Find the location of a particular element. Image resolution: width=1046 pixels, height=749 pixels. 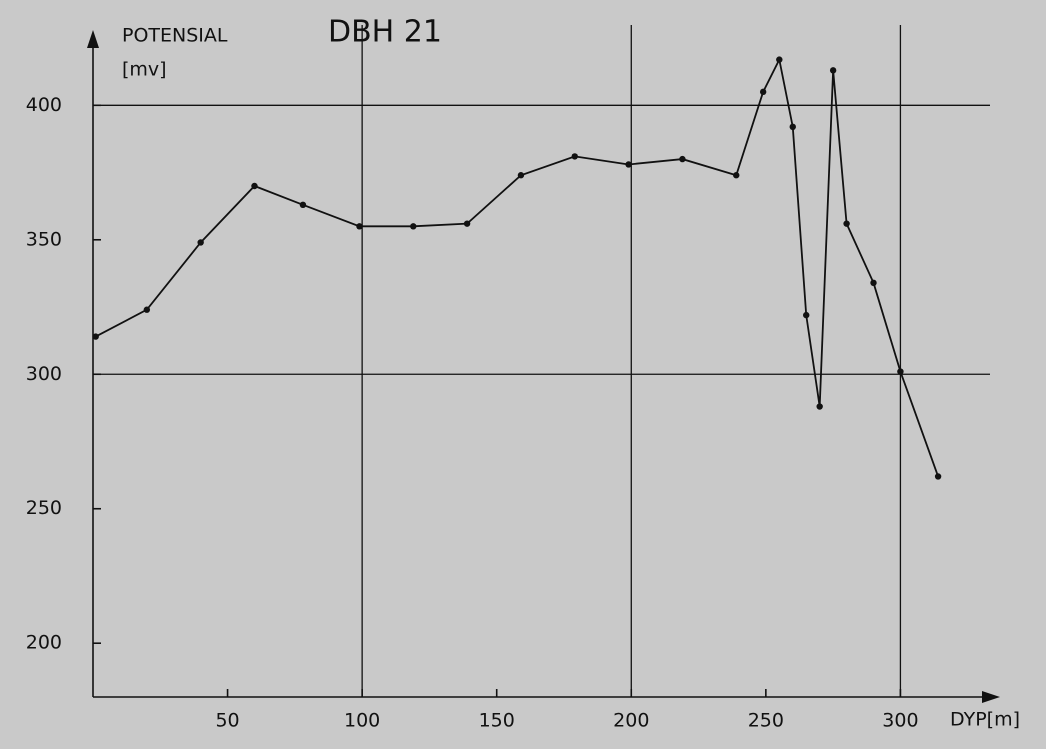

y-axis-unit: [mv] is located at coordinates (144, 70).